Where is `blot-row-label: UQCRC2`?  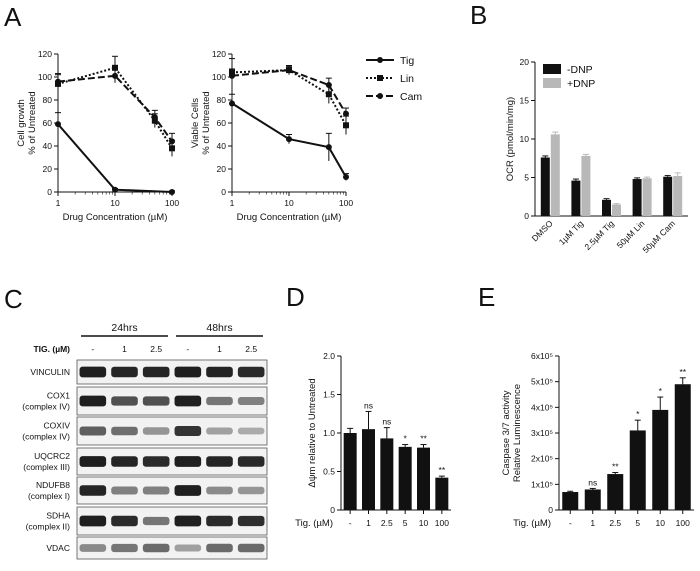
blot-row-label: UQCRC2 is located at coordinates (52, 456).